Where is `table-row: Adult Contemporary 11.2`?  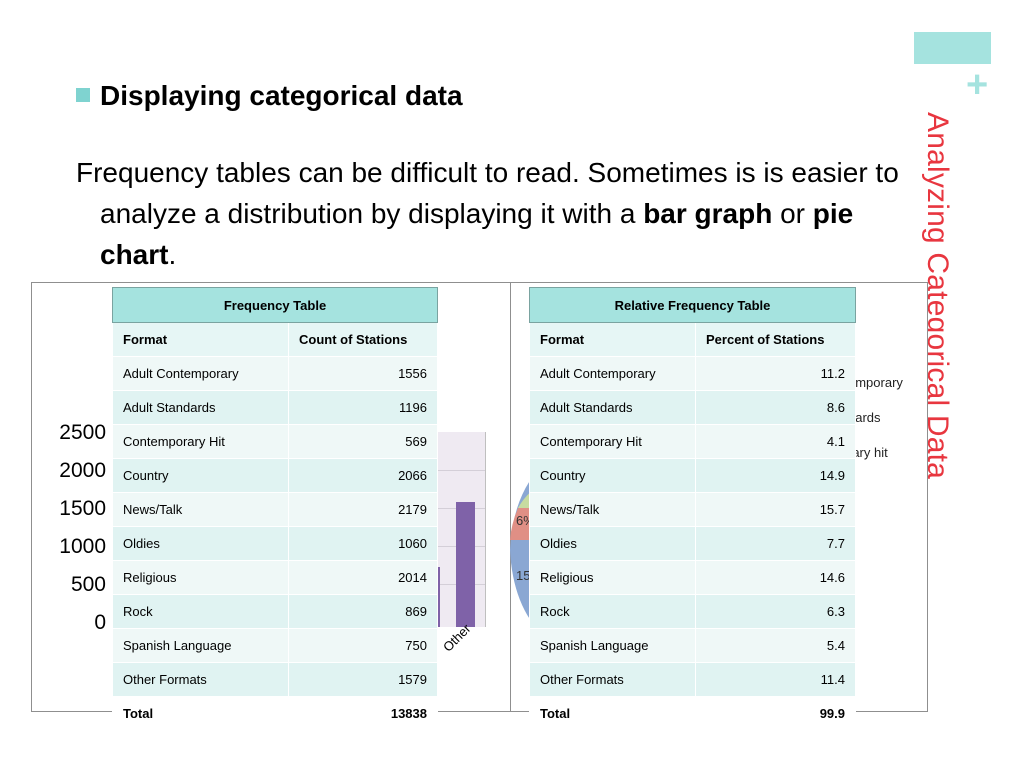
table-row: Adult Contemporary 11.2 is located at coordinates (692, 373).